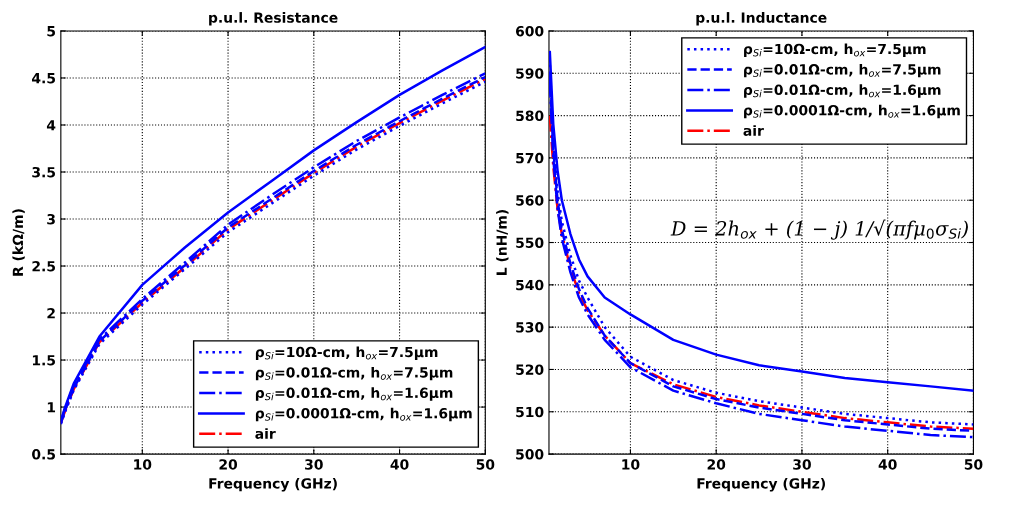  I want to click on y-tick-label: 580, so click(530, 116).